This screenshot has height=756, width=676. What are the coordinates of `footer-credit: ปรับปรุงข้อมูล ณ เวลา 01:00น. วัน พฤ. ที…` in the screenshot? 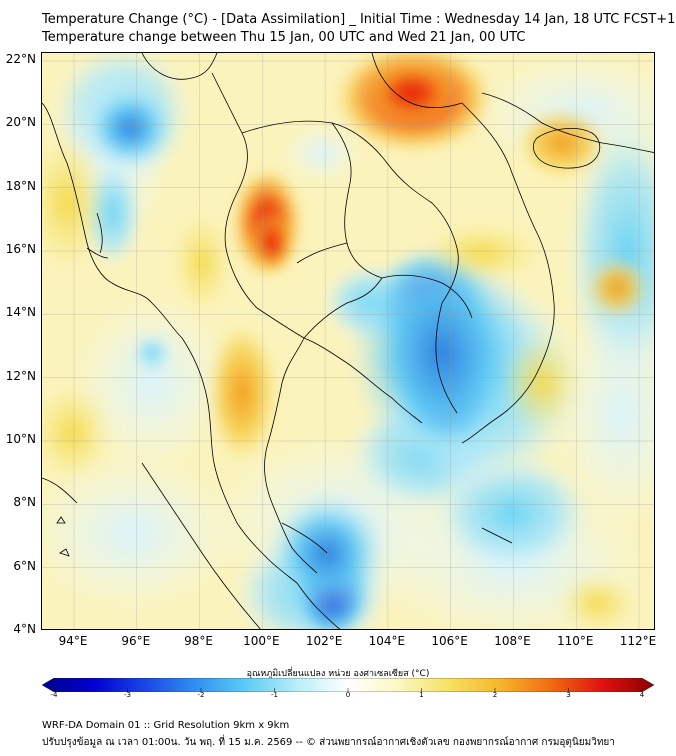 It's located at (328, 742).